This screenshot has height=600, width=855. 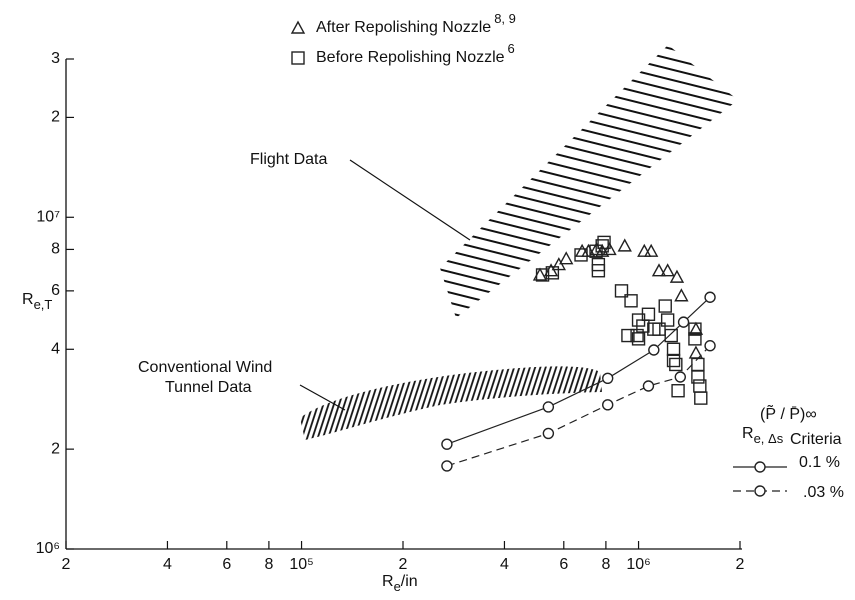 I want to click on x-tick-label: 10⁵, so click(x=301, y=564).